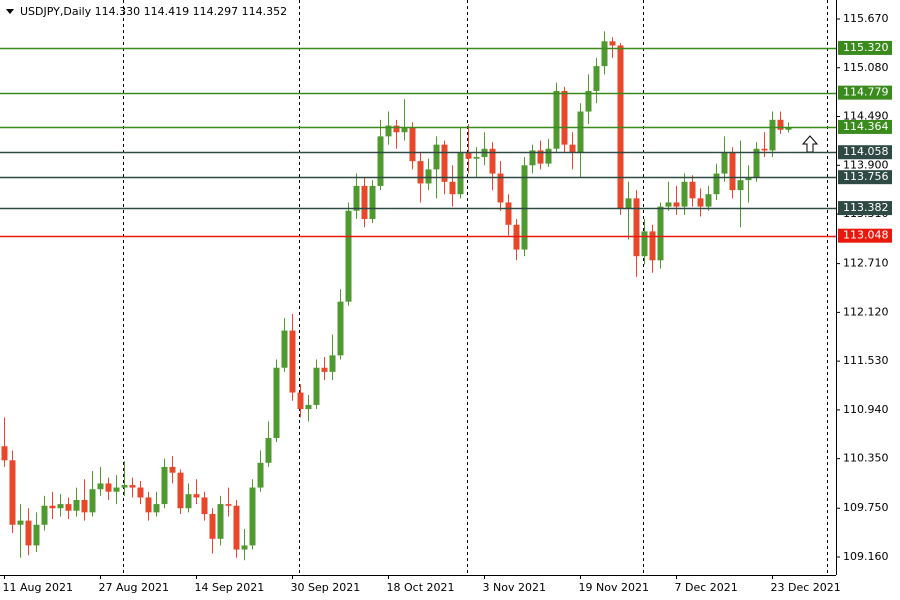 The width and height of the screenshot is (900, 600). I want to click on x-tick-label: 18 Oct 2021, so click(421, 587).